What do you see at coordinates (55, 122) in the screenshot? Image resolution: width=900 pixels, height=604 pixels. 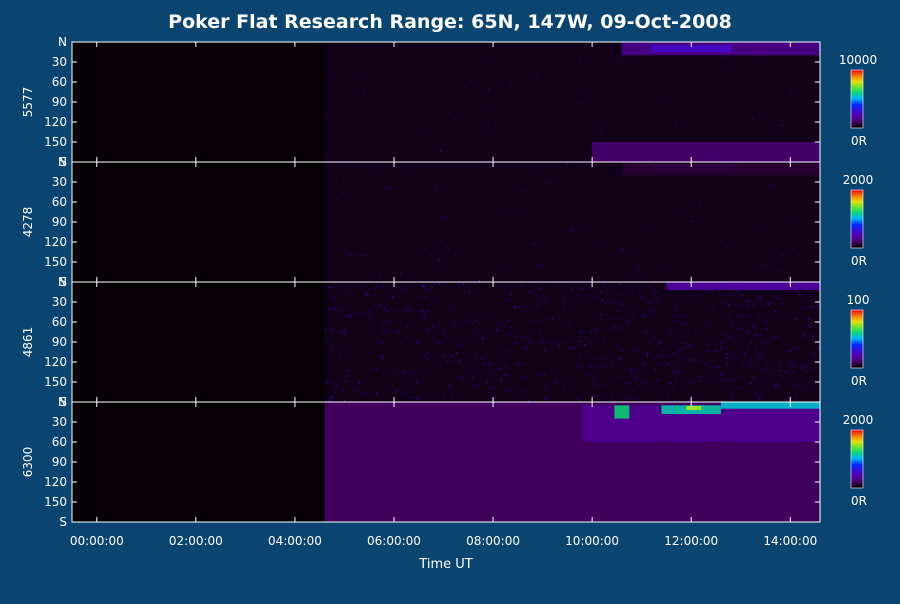 I see `y-tick-label: 120` at bounding box center [55, 122].